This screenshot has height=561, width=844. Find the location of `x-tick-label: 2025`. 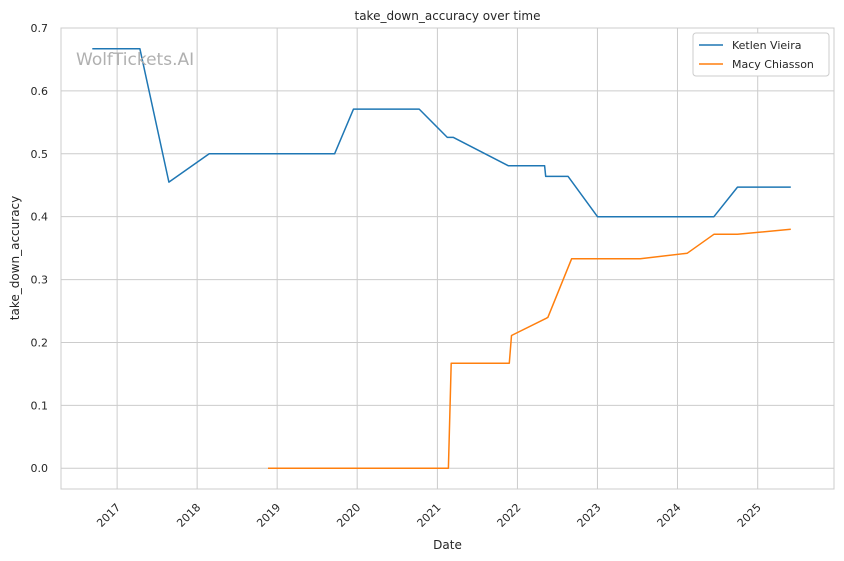

x-tick-label: 2025 is located at coordinates (749, 515).